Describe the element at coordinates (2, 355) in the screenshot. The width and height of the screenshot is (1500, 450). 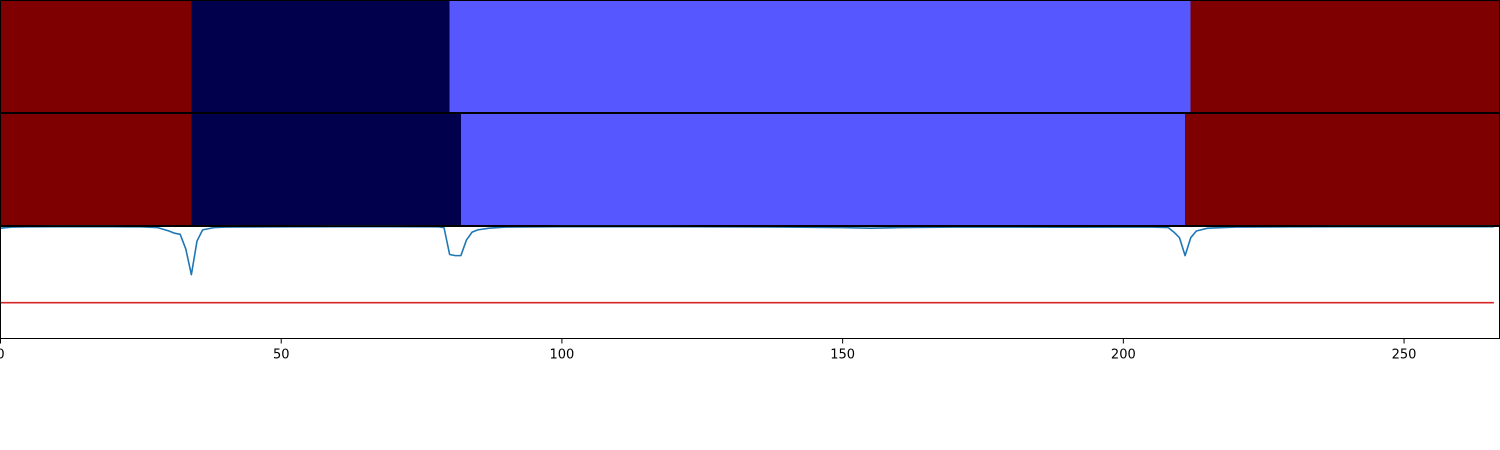
I see `x-tick-label: 0` at that location.